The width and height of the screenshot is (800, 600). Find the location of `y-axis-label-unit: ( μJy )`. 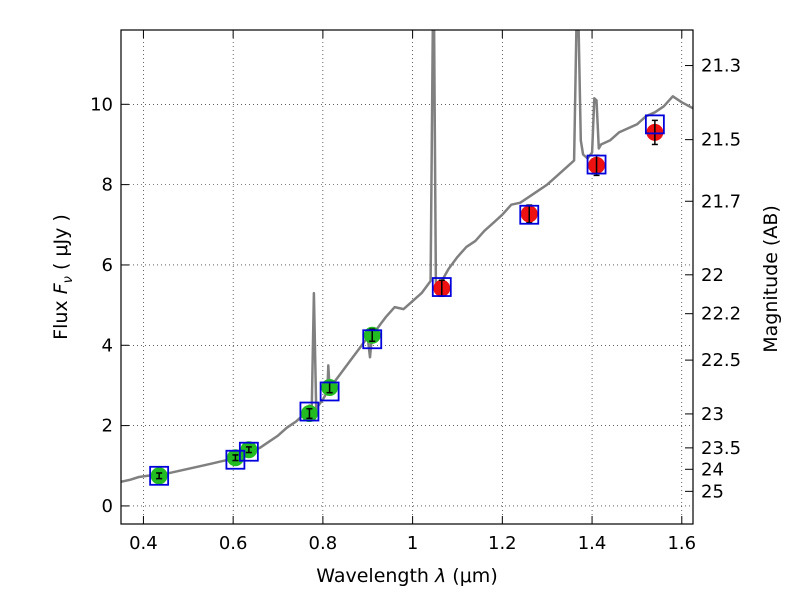

y-axis-label-unit: ( μJy ) is located at coordinates (61, 245).